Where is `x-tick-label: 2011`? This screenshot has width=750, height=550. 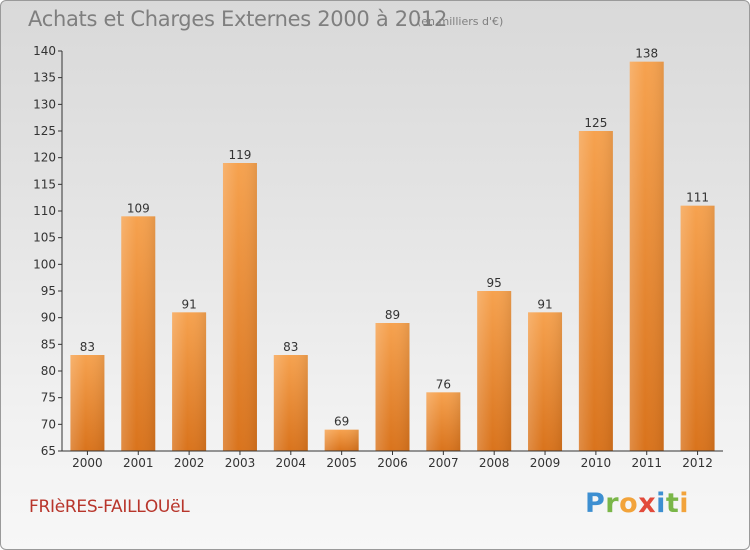
x-tick-label: 2011 is located at coordinates (646, 463).